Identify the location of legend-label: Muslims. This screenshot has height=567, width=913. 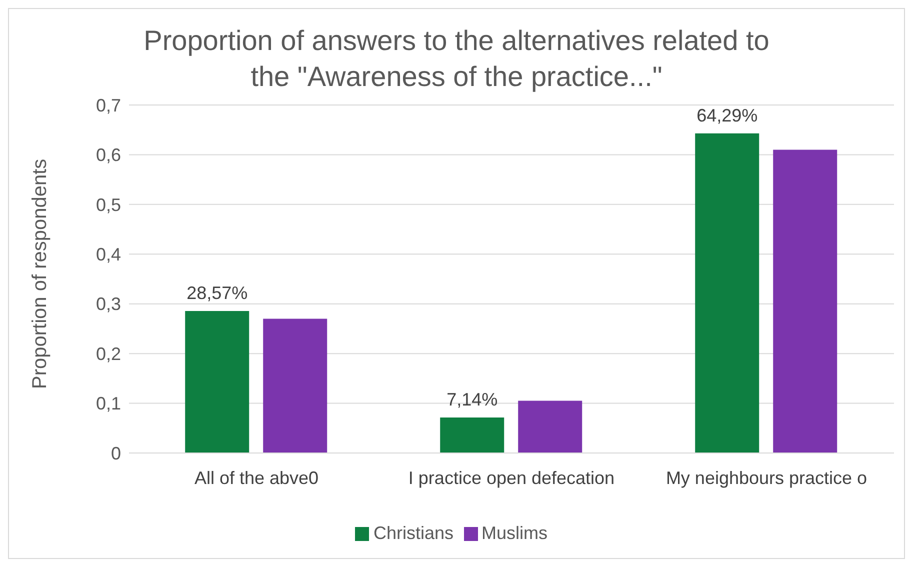
(515, 533).